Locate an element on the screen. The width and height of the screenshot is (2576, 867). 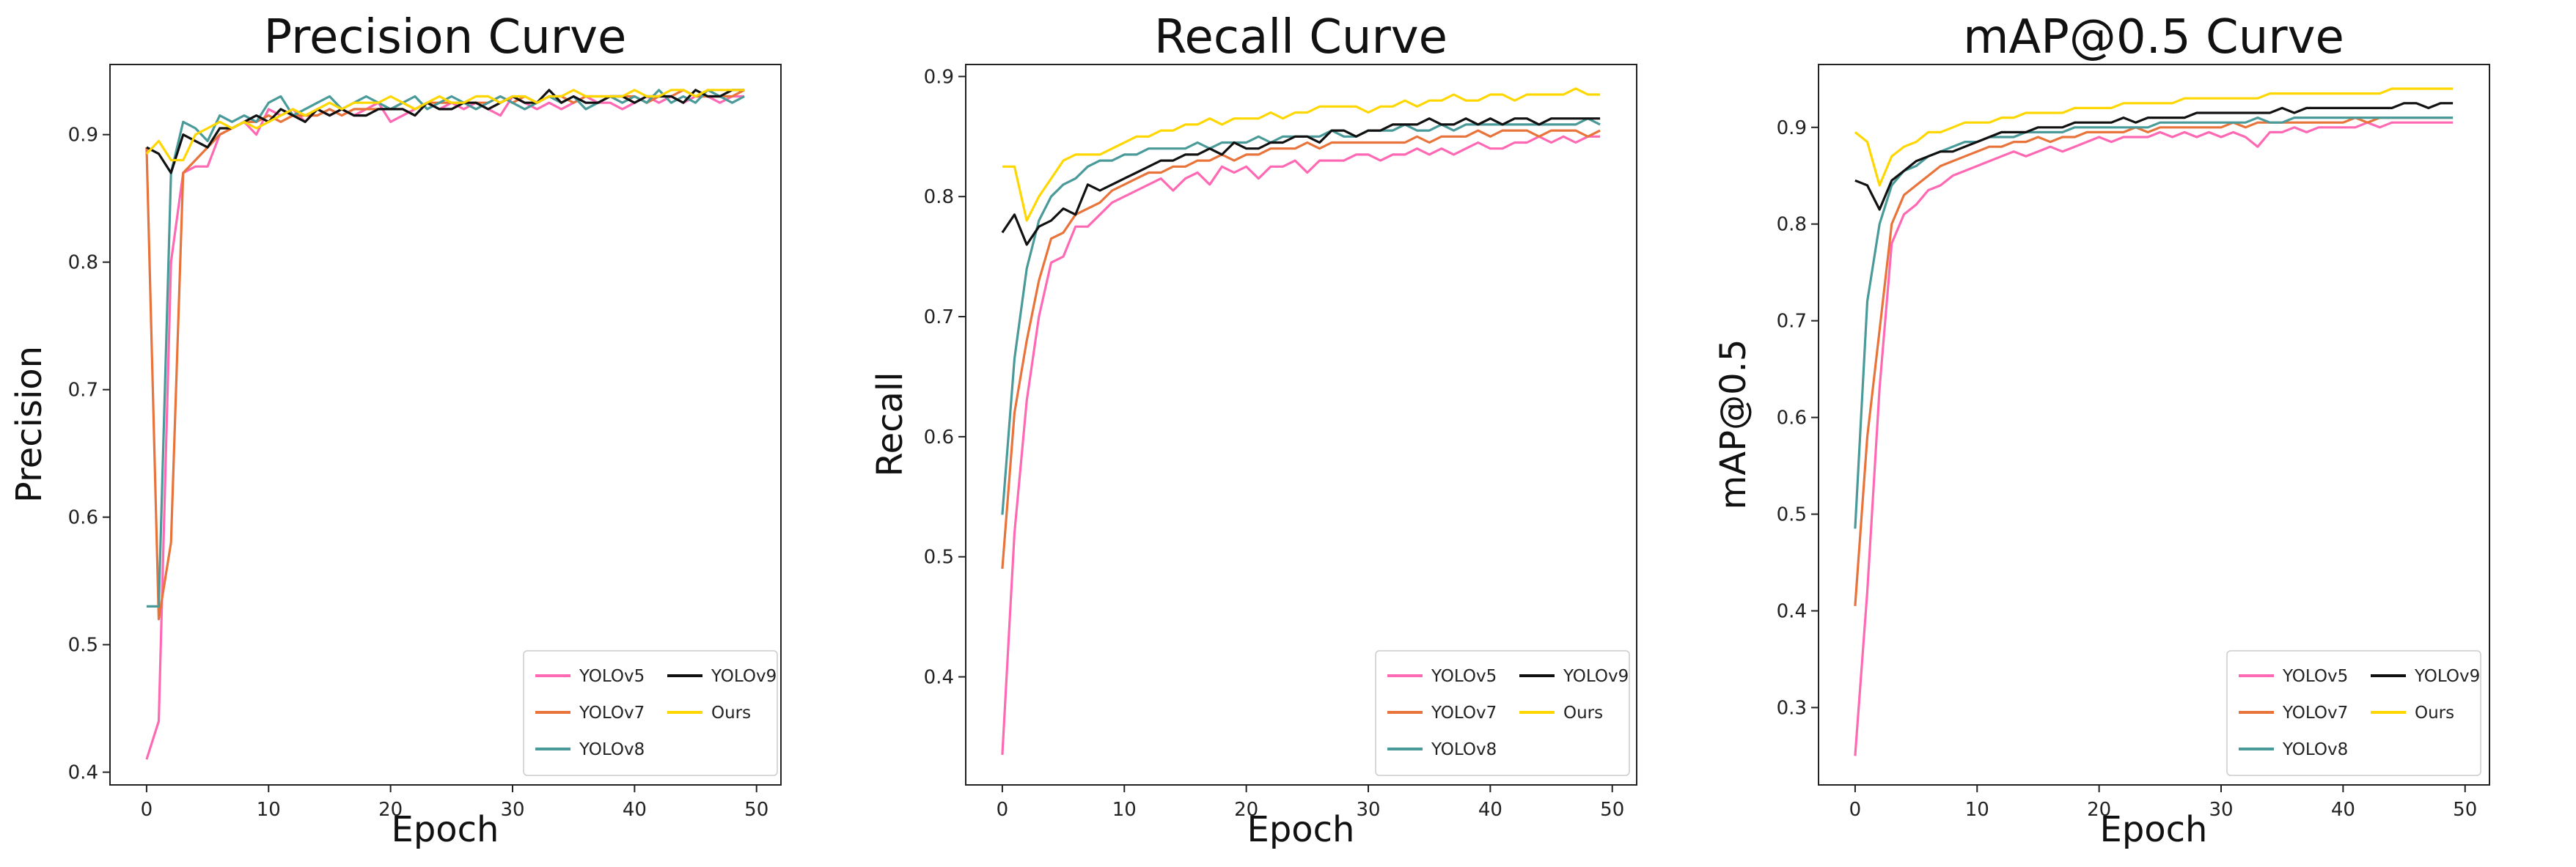
y-axis-label: mAP@0.5 is located at coordinates (1733, 424).